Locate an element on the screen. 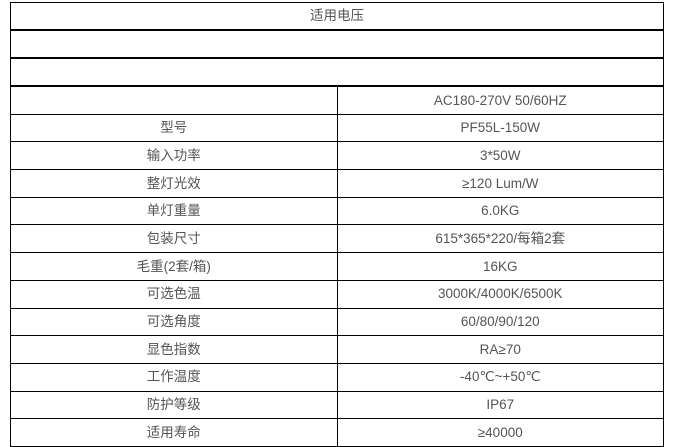  table-row: 单灯重量 6.0KG is located at coordinates (337, 211).